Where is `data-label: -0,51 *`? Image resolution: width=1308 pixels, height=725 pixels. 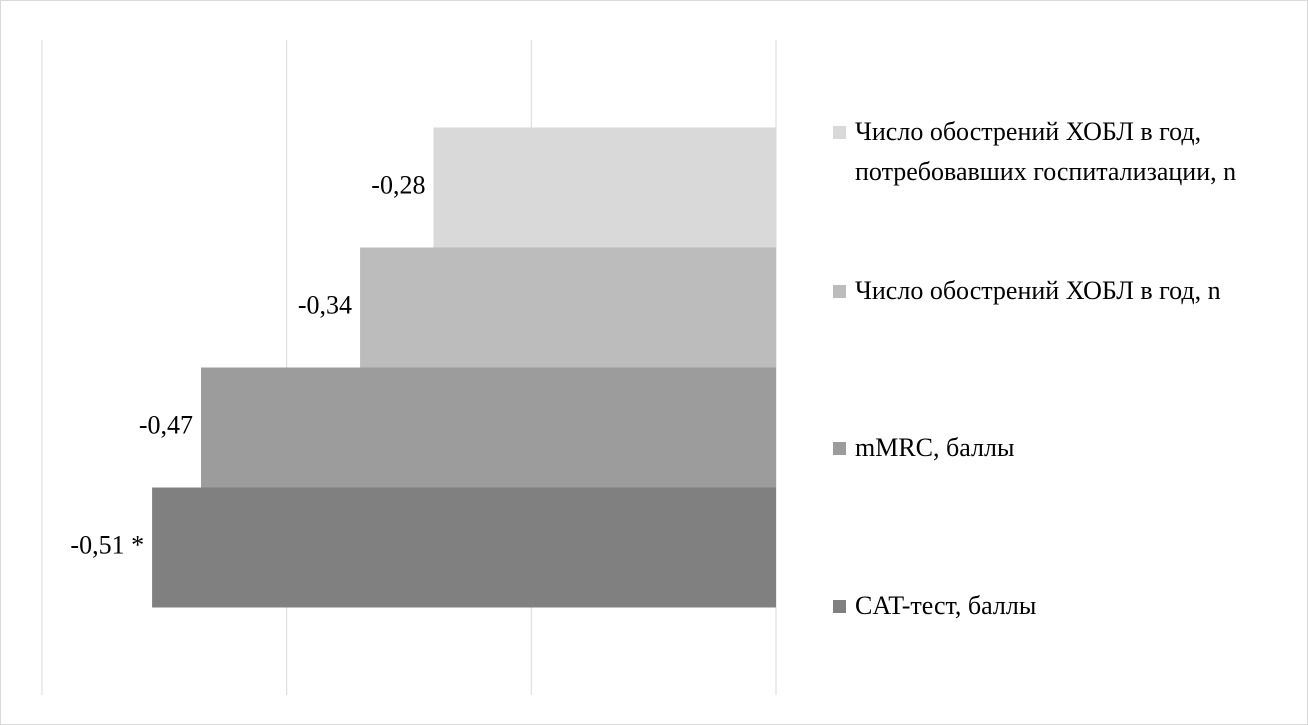
data-label: -0,51 * is located at coordinates (107, 544).